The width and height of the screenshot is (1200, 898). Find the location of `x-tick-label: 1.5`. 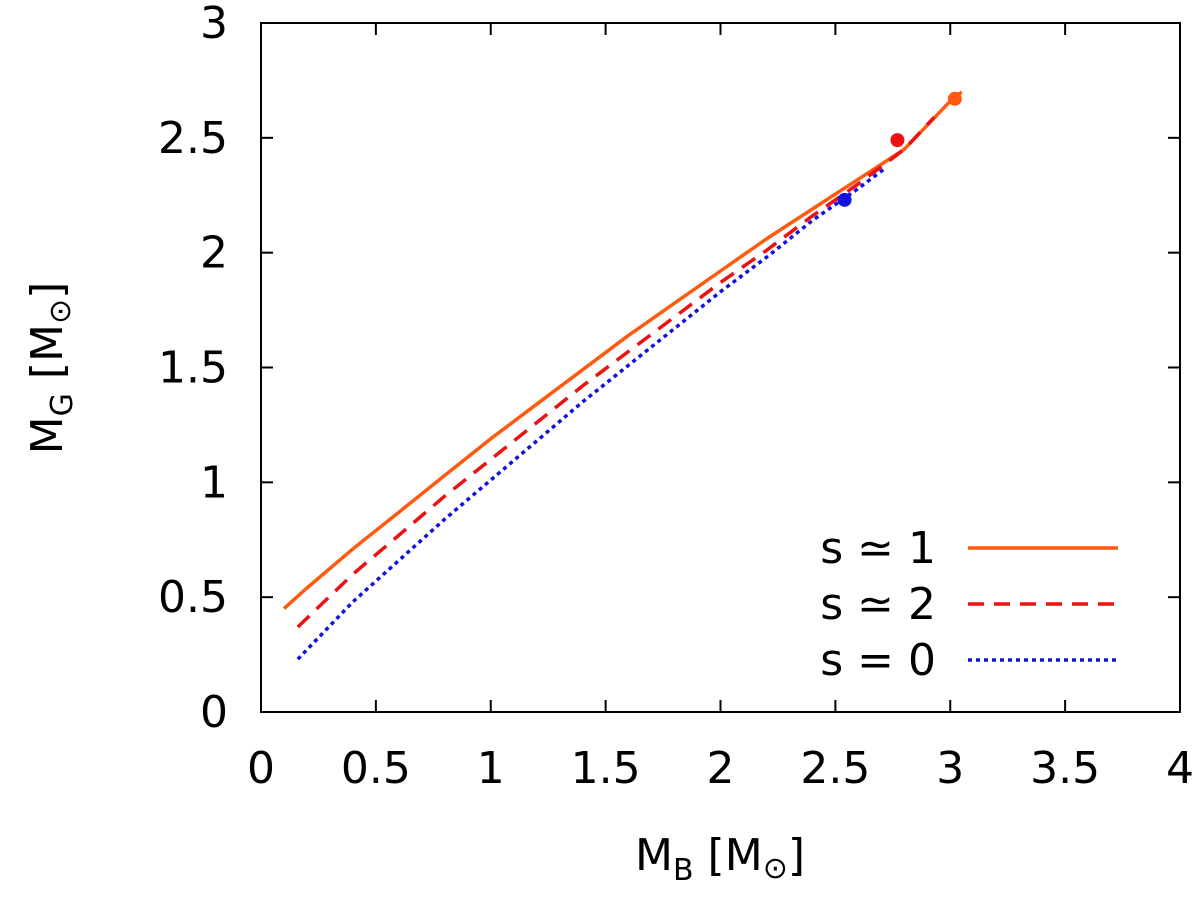

x-tick-label: 1.5 is located at coordinates (606, 768).